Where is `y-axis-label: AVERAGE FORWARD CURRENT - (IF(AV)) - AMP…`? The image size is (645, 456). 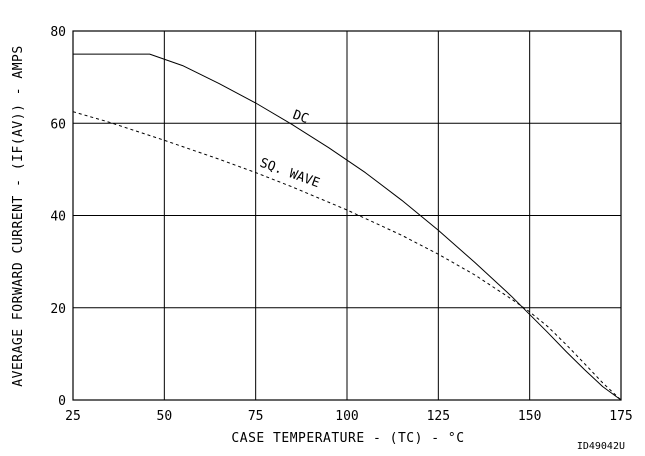
y-axis-label: AVERAGE FORWARD CURRENT - (IF(AV)) - AMP… is located at coordinates (18, 215).